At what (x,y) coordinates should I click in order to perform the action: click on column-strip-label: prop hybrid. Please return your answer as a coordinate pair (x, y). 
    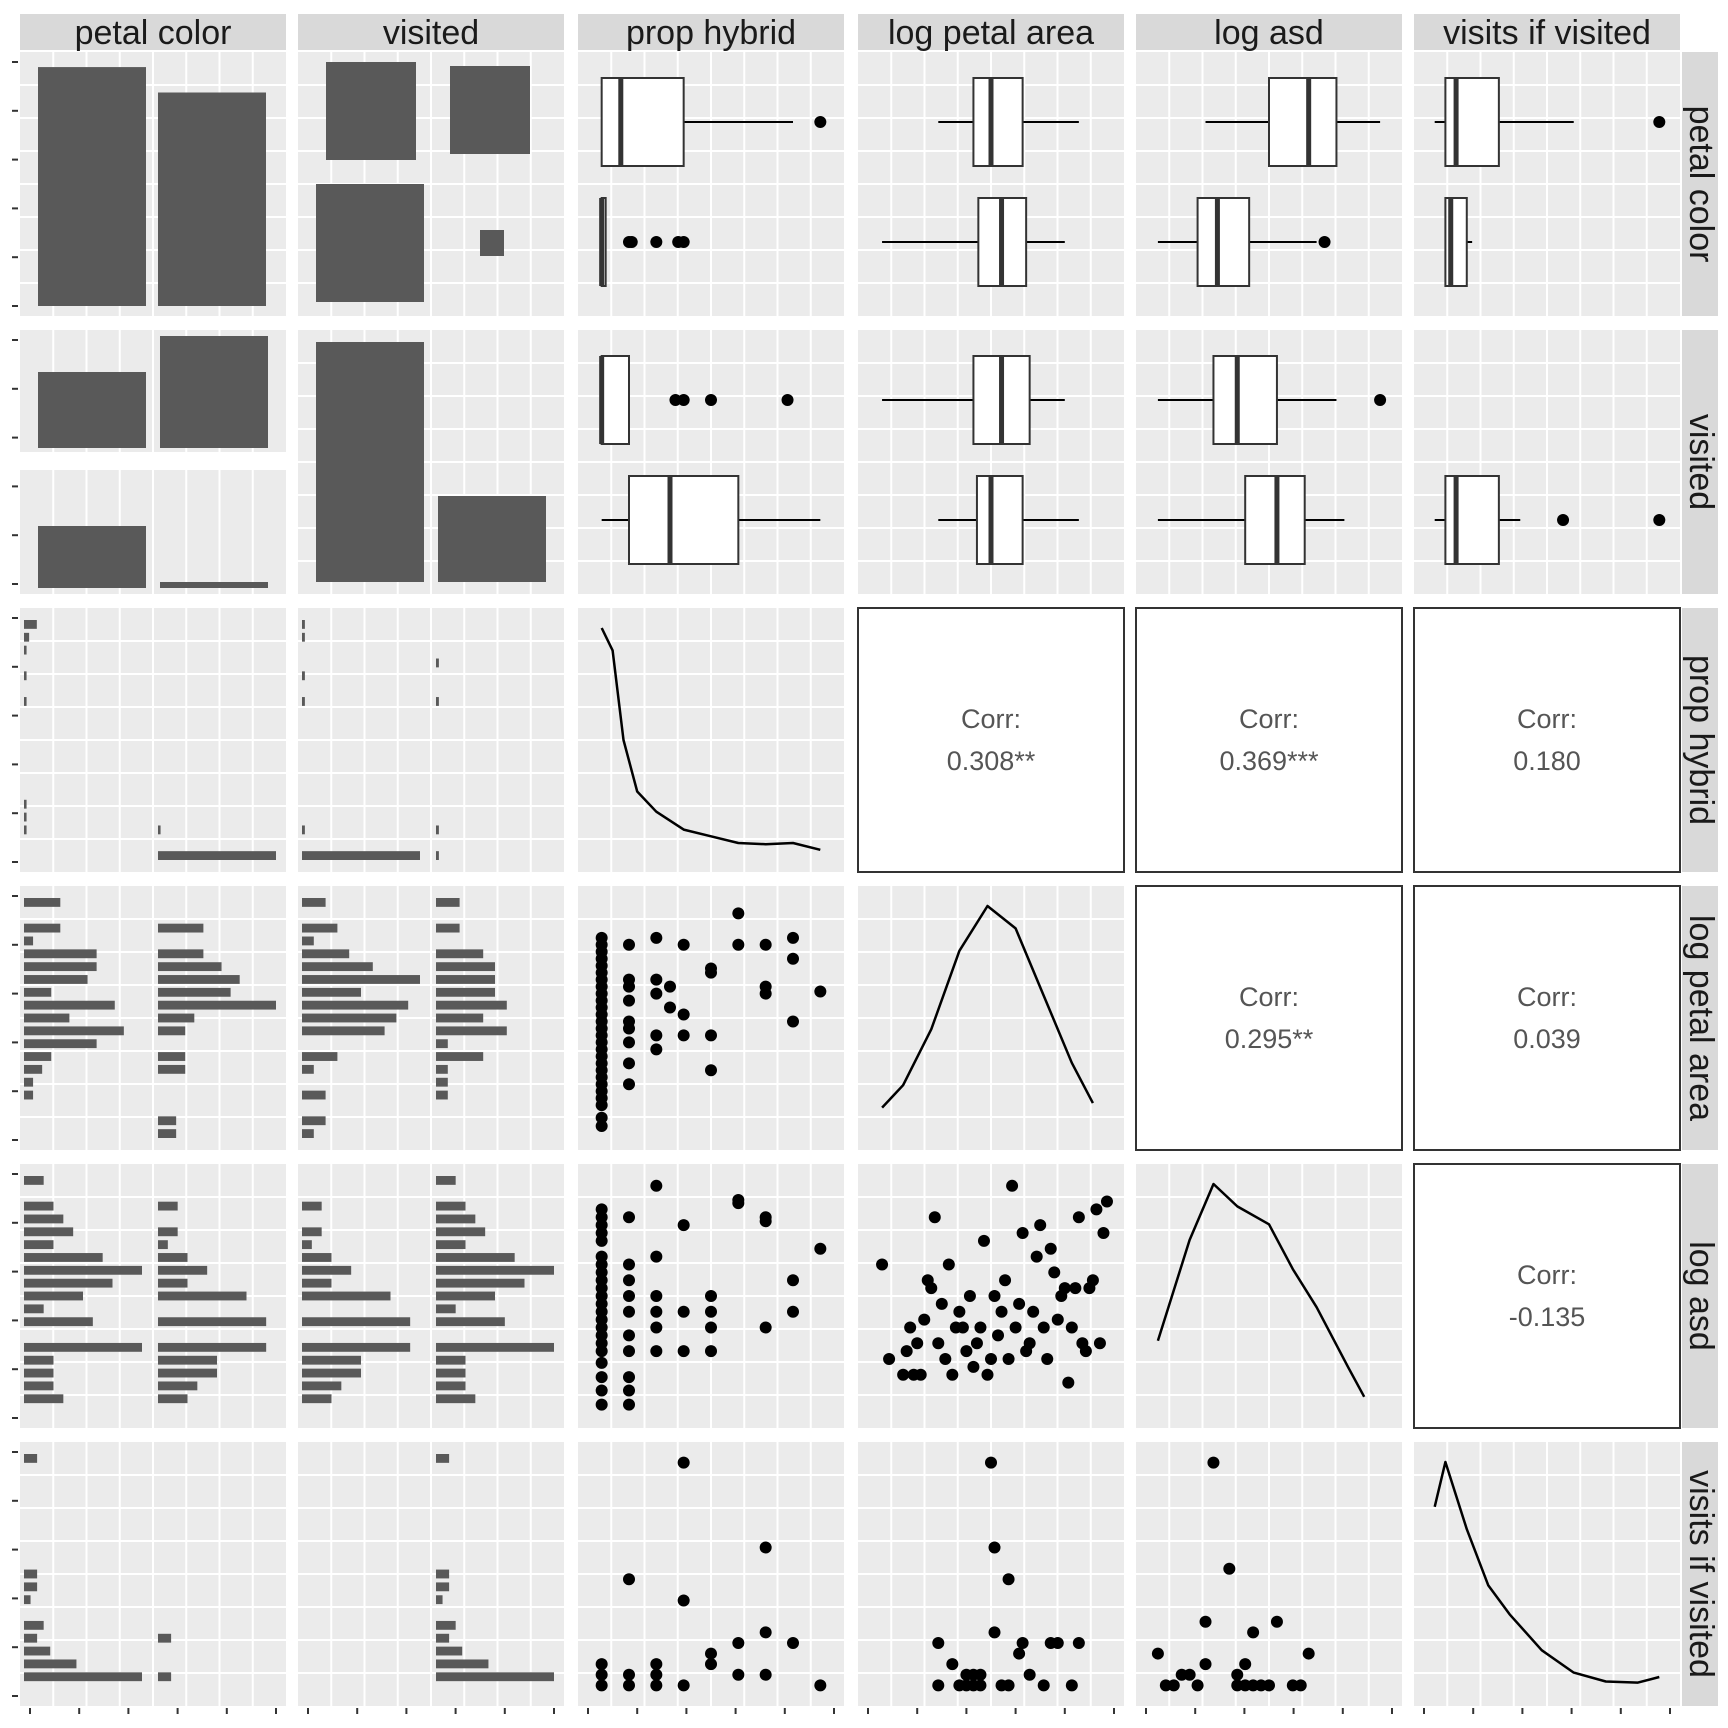
    Looking at the image, I should click on (711, 33).